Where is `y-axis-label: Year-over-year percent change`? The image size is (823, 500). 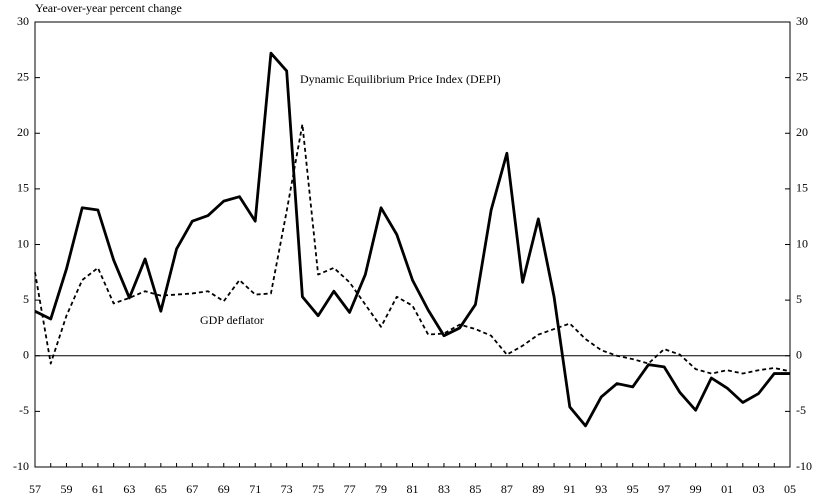 y-axis-label: Year-over-year percent change is located at coordinates (108, 8).